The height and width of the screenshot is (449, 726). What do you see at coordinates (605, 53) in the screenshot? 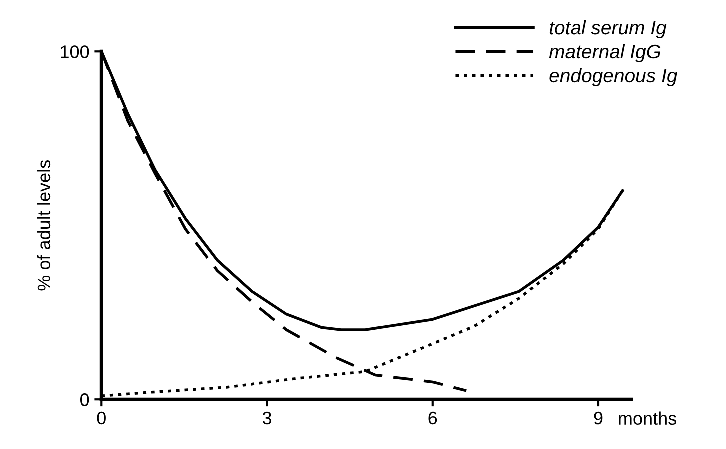
I see `legend-label: maternal IgG` at bounding box center [605, 53].